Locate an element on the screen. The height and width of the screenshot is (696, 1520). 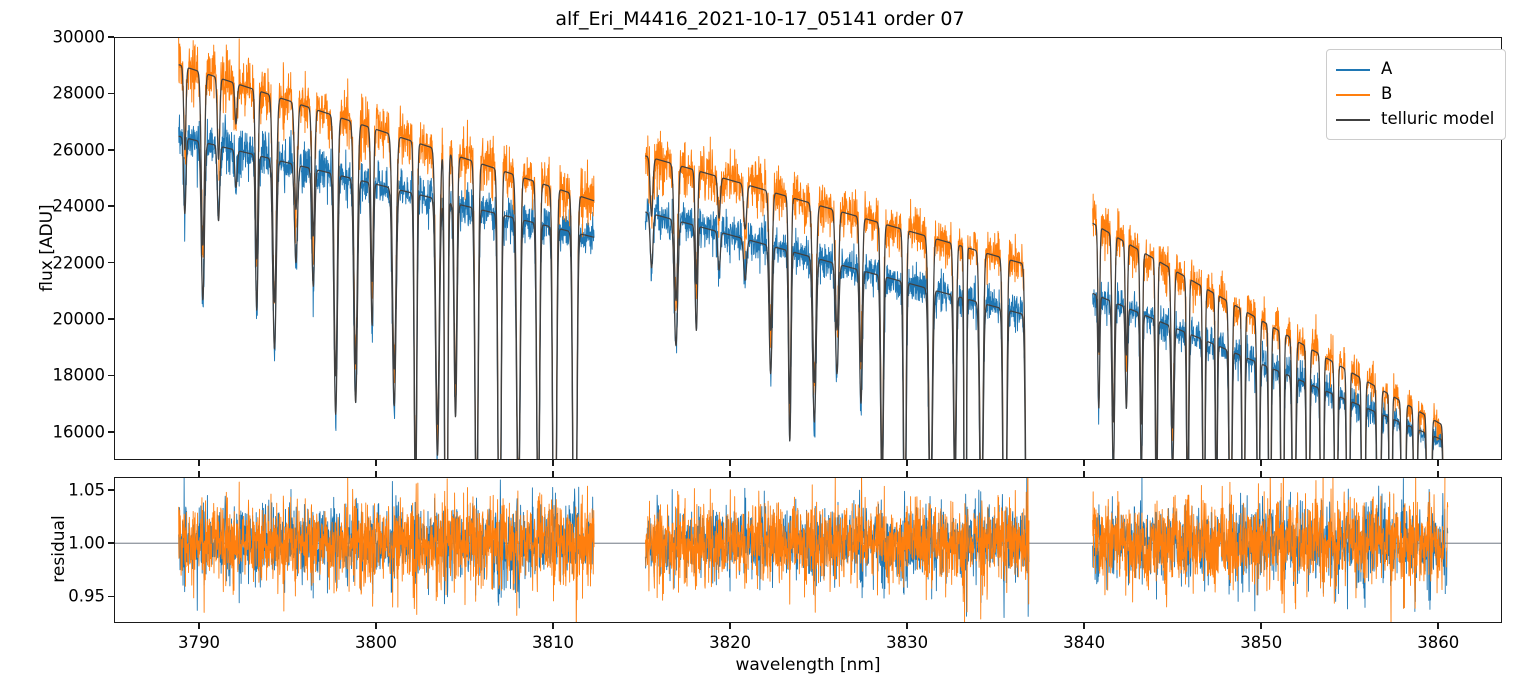
x-axis-tick-label: 3860 is located at coordinates (1438, 642).